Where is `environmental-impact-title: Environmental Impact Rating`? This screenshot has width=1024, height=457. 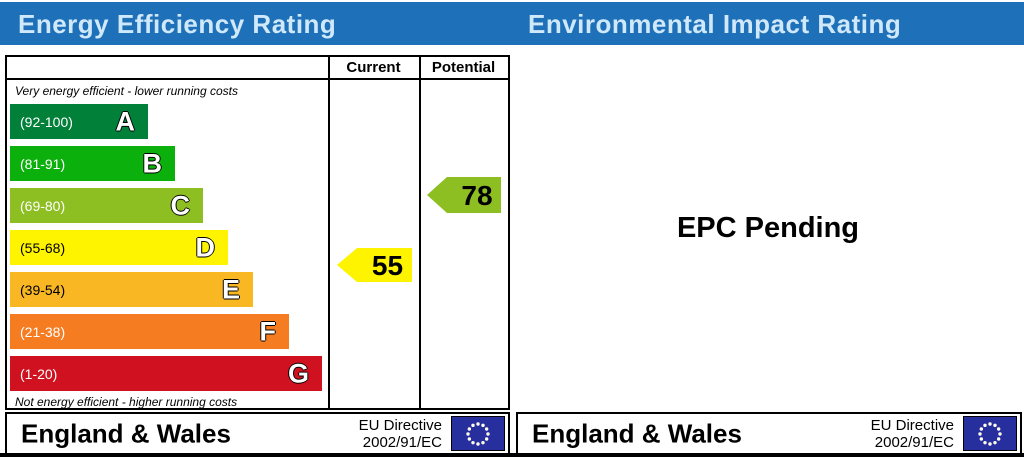 environmental-impact-title: Environmental Impact Rating is located at coordinates (715, 24).